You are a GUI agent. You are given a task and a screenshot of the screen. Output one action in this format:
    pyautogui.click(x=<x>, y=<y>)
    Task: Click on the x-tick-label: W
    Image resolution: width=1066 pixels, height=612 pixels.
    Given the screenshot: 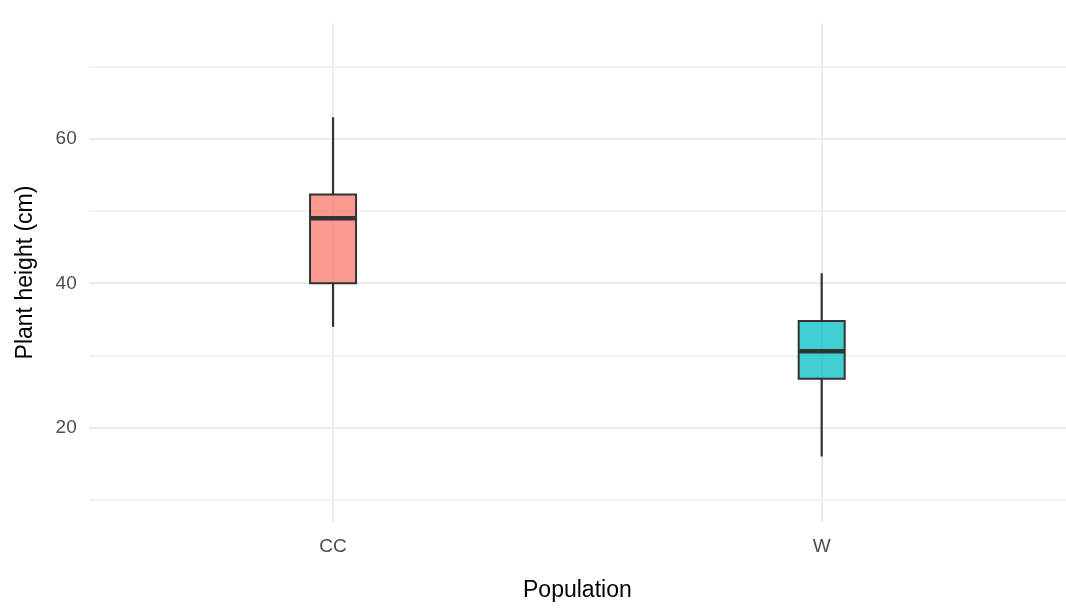 What is the action you would take?
    pyautogui.click(x=821, y=546)
    